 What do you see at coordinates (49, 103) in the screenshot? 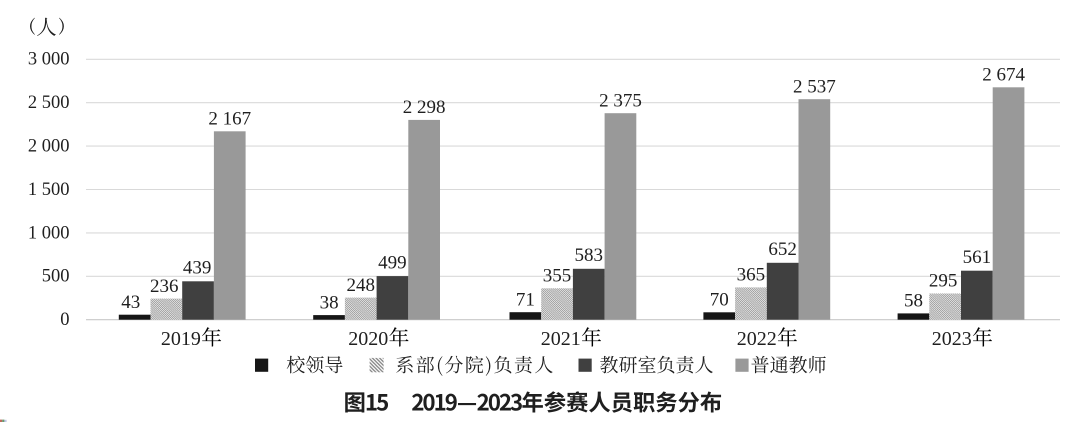
I see `svg-text: 2 500` at bounding box center [49, 103].